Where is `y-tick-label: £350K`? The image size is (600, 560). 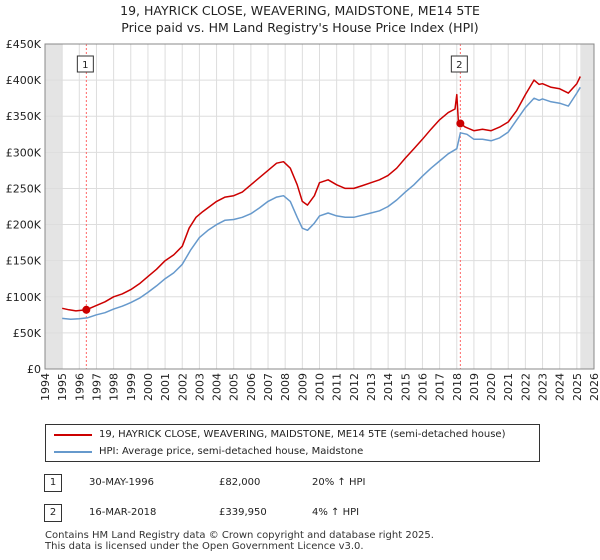 y-tick-label: £350K is located at coordinates (24, 116).